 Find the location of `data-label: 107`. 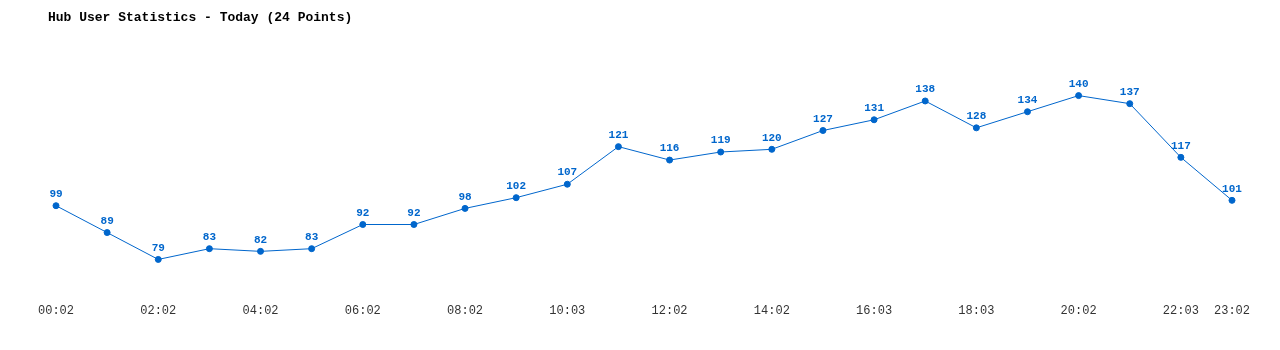

data-label: 107 is located at coordinates (567, 172).